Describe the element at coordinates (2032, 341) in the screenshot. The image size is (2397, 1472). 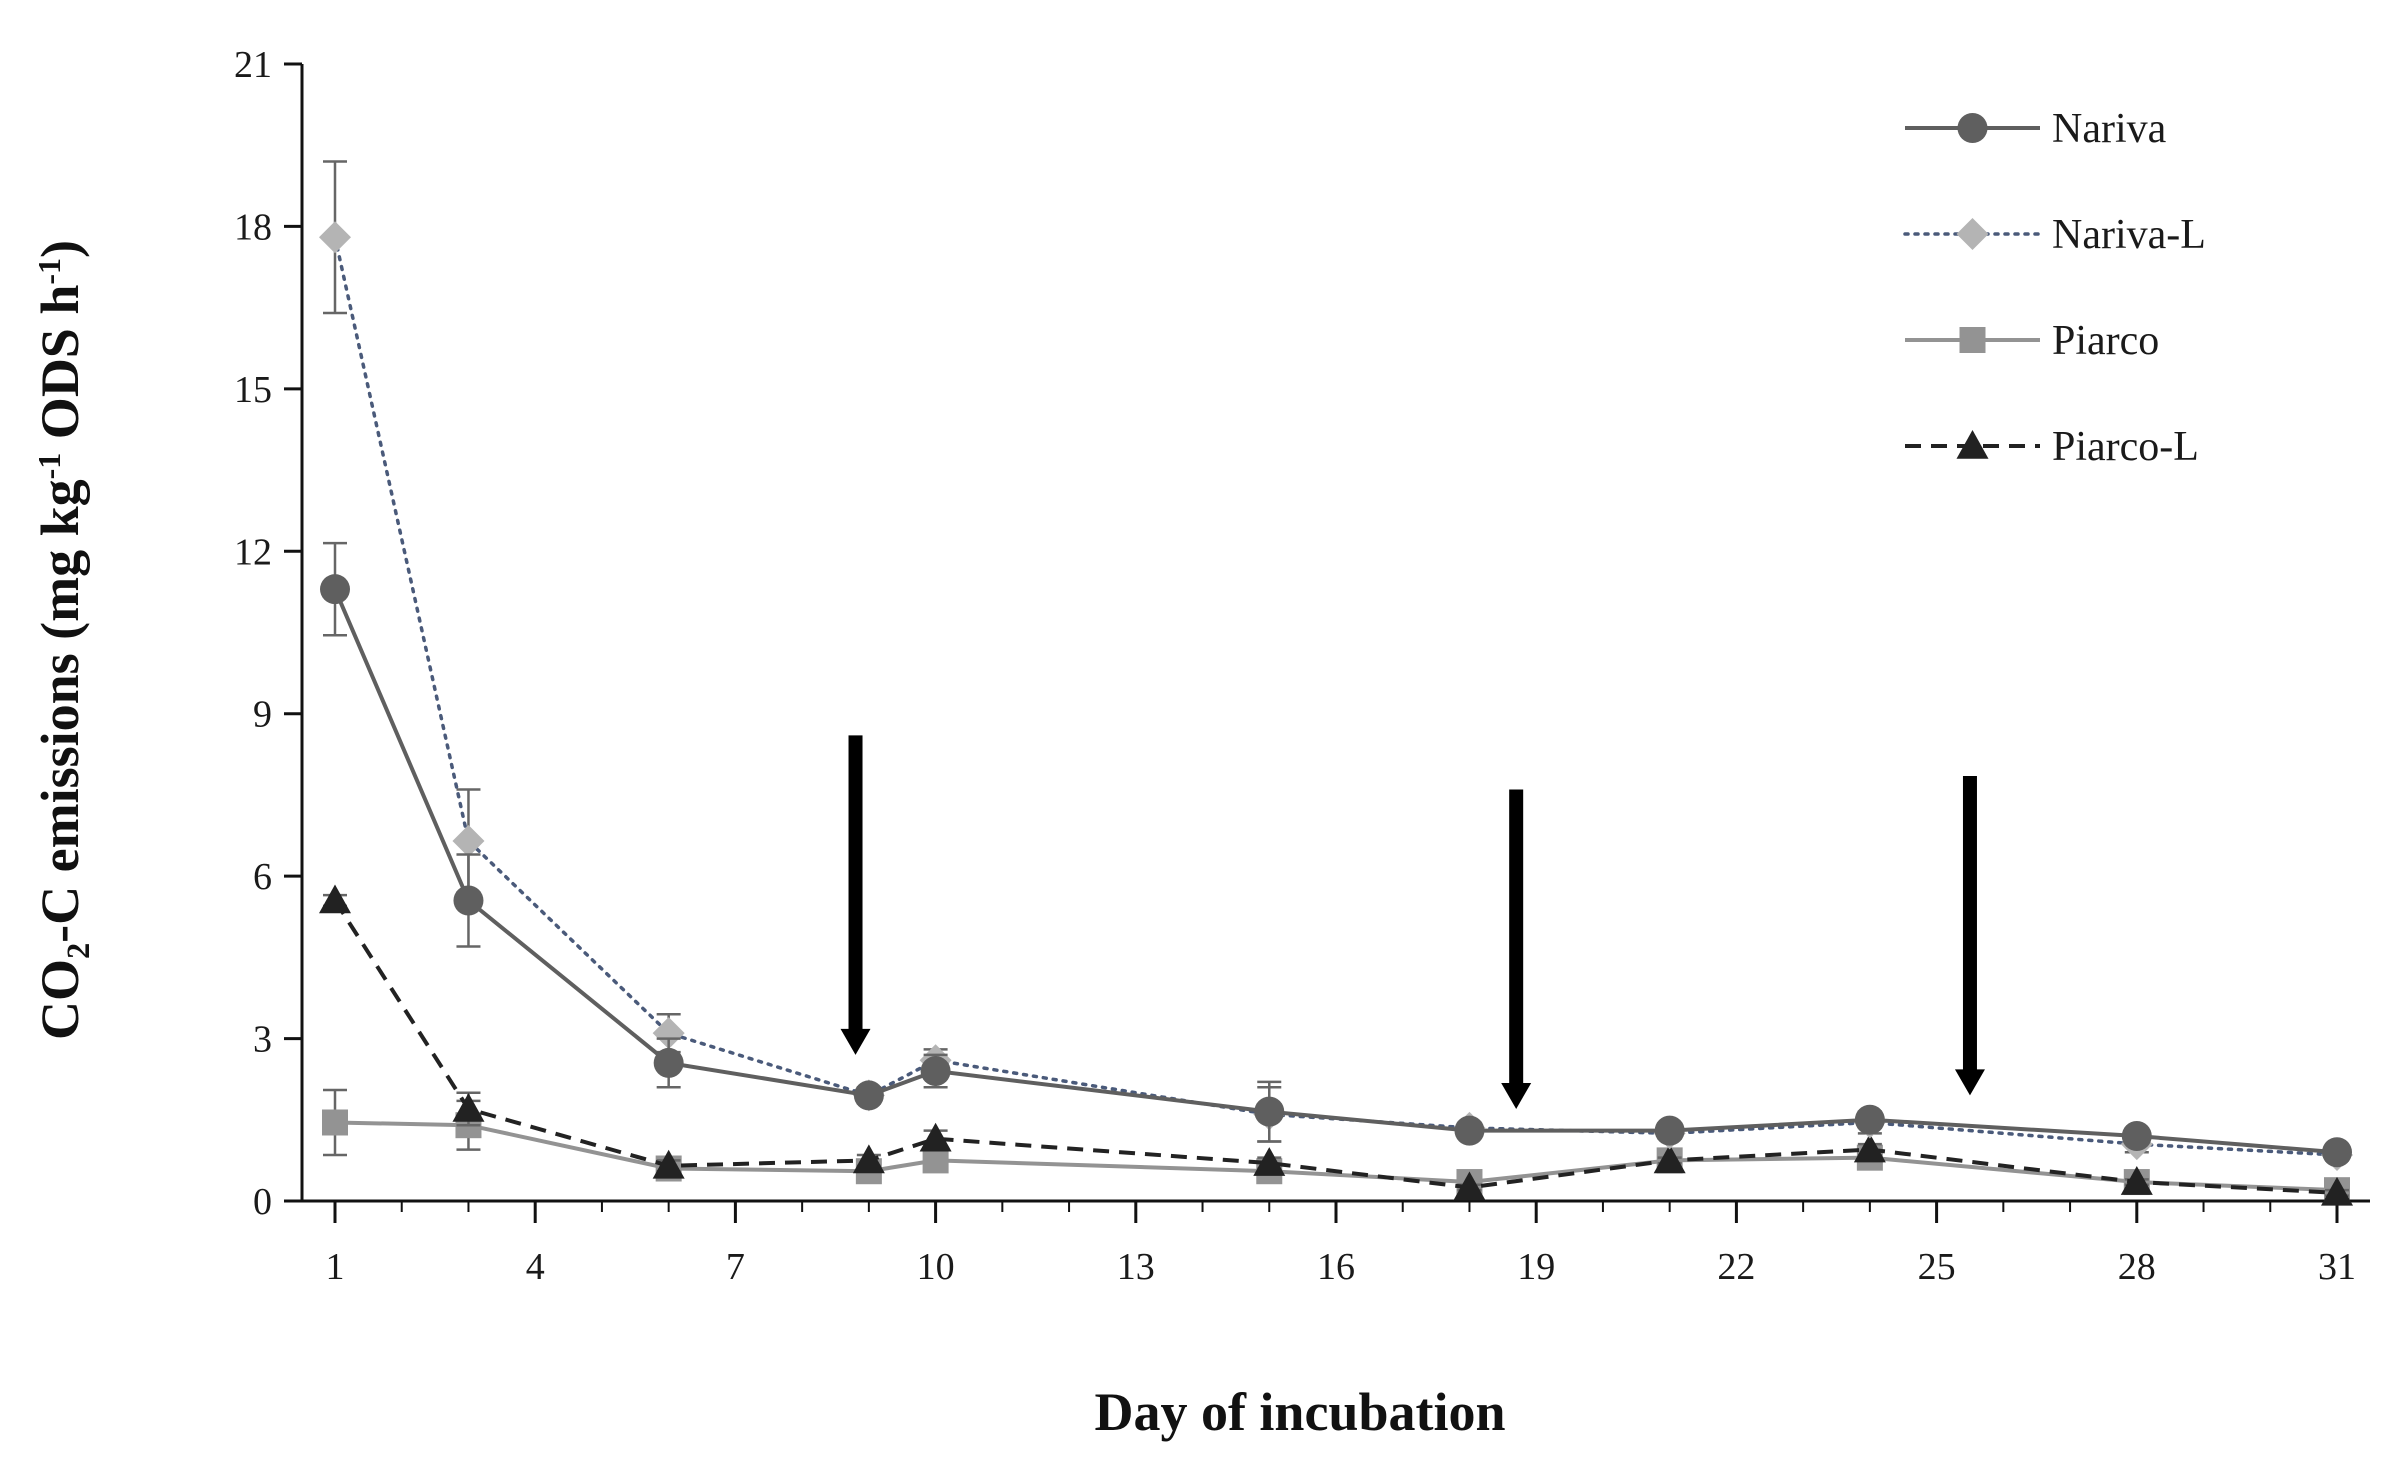
I see `legend-item-piarco: Piarco` at that location.